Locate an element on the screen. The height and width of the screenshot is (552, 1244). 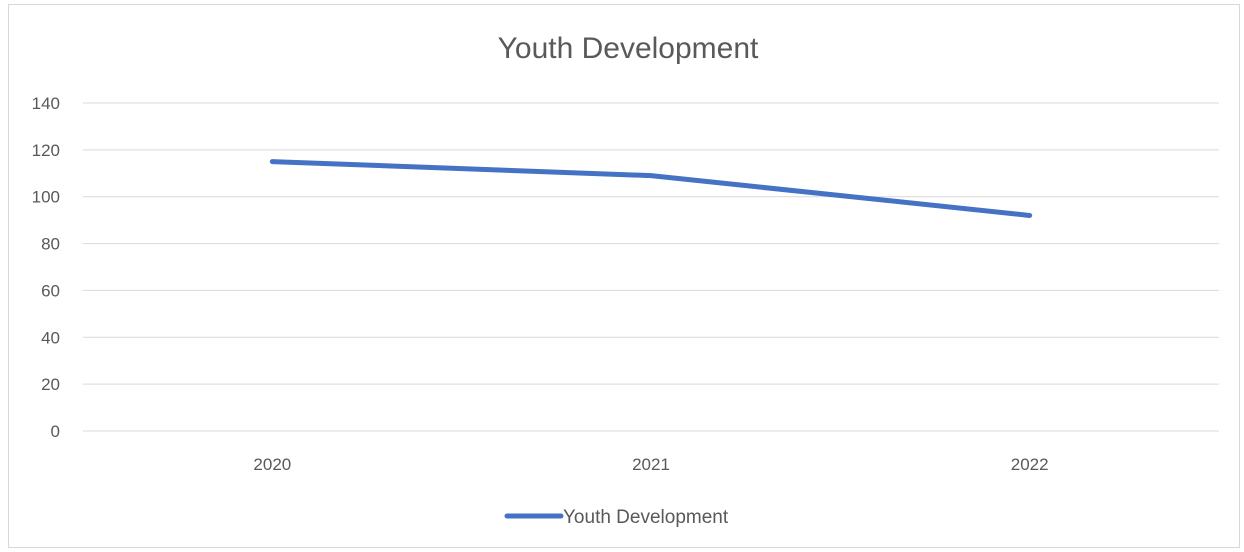
y-tick-label: 40 is located at coordinates (50, 337).